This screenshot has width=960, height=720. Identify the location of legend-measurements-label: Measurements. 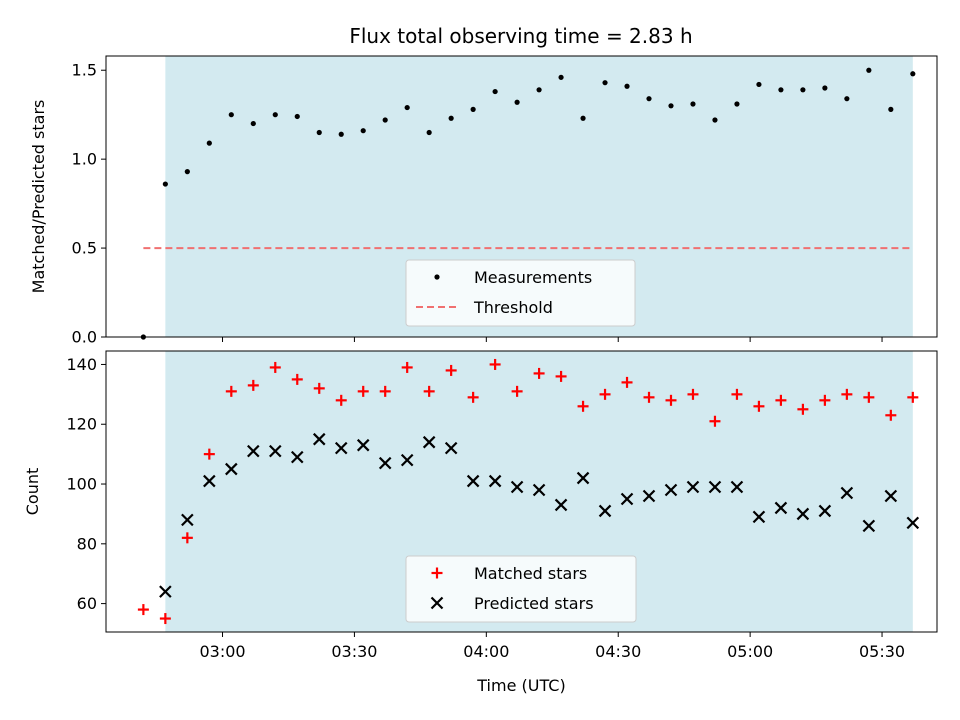
(533, 277).